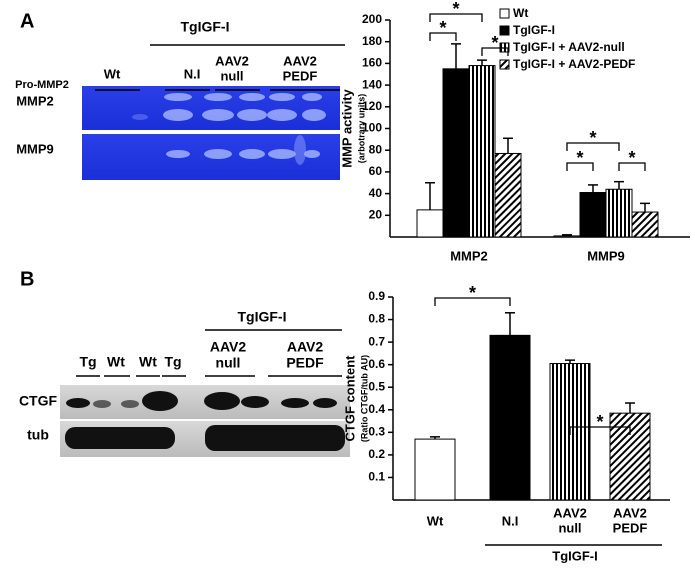  I want to click on x-tick-label: Wt, so click(435, 520).